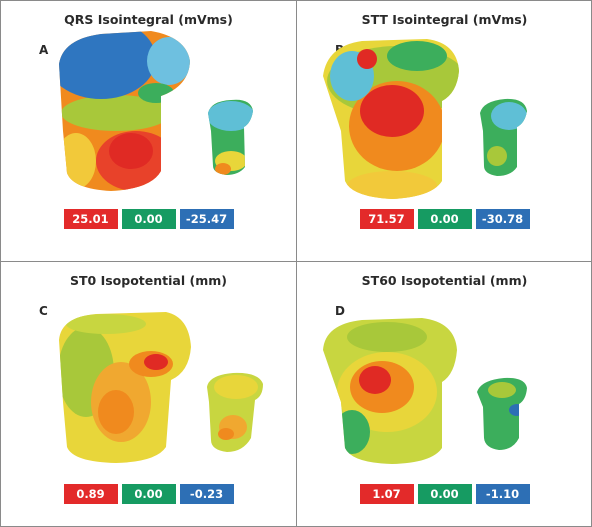 This screenshot has height=527, width=592. Describe the element at coordinates (44, 50) in the screenshot. I see `panel-letter: A` at that location.